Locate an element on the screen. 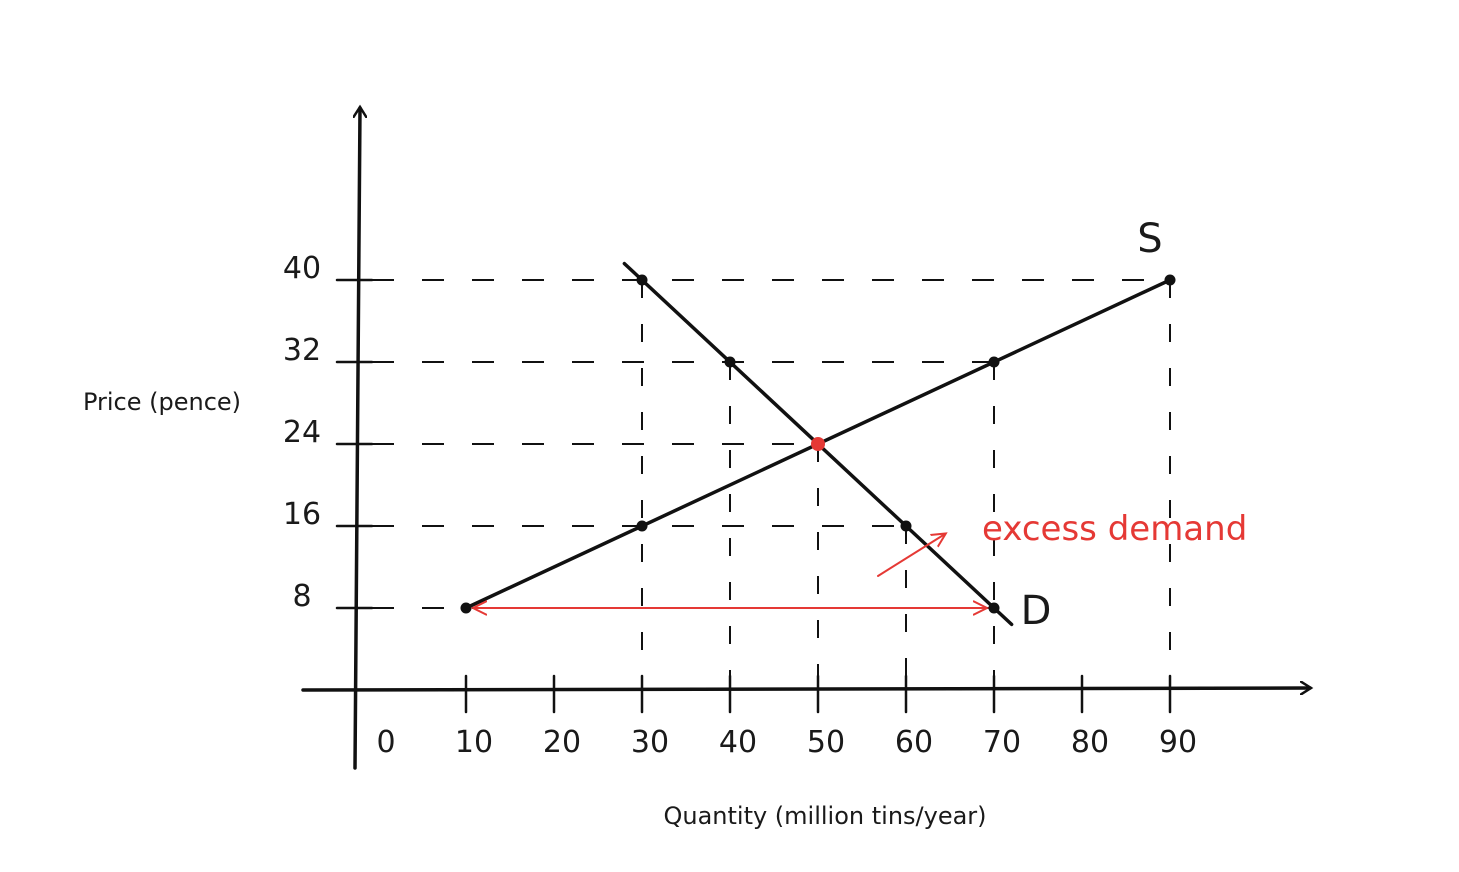  x-tick-label-0: 0 is located at coordinates (385, 742).